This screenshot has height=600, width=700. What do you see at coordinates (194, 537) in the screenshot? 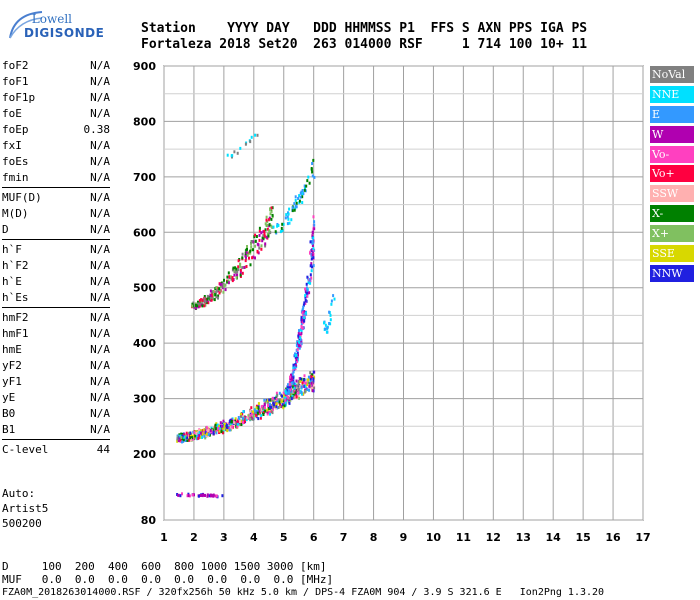
I see `x-tick-label: 2` at bounding box center [194, 537].